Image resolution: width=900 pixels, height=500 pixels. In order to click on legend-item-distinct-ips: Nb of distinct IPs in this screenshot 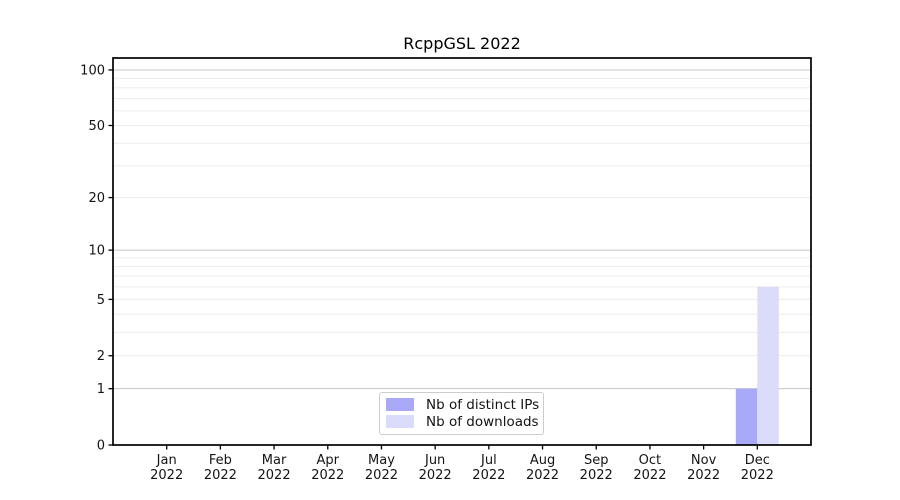, I will do `click(462, 404)`.